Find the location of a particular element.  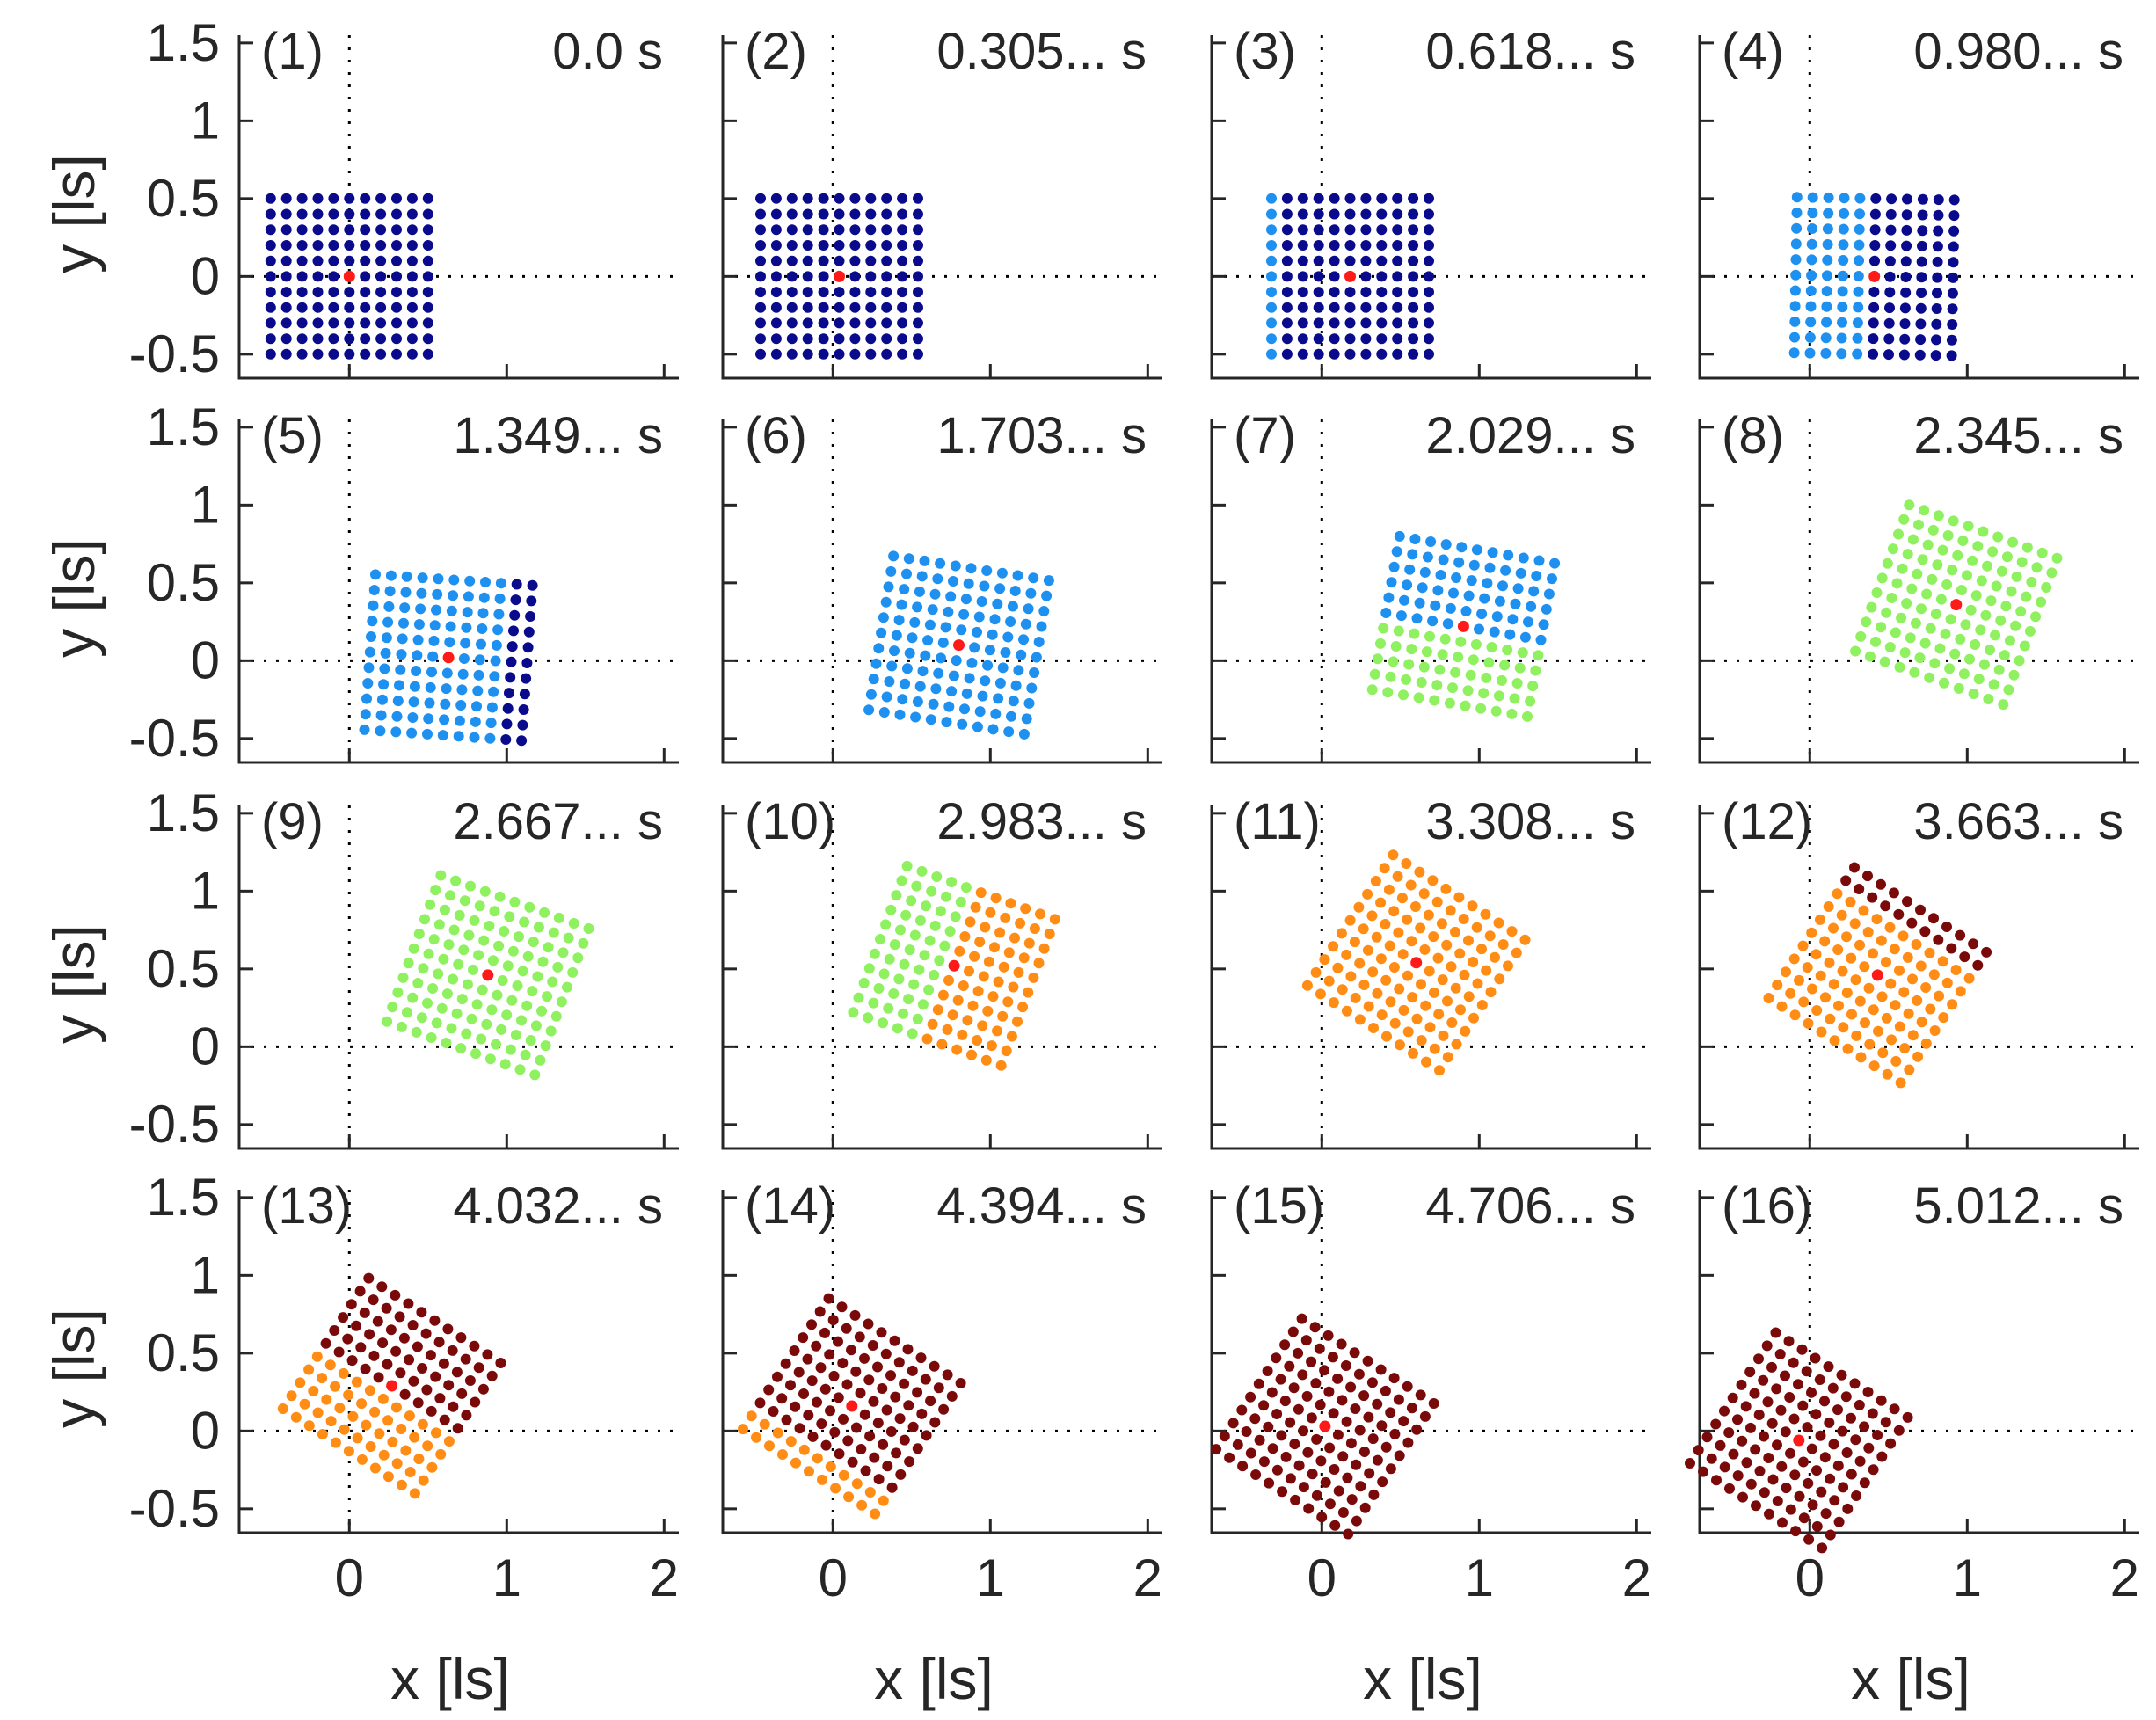

panel-10: (10) 2.983... s is located at coordinates (941, 971).